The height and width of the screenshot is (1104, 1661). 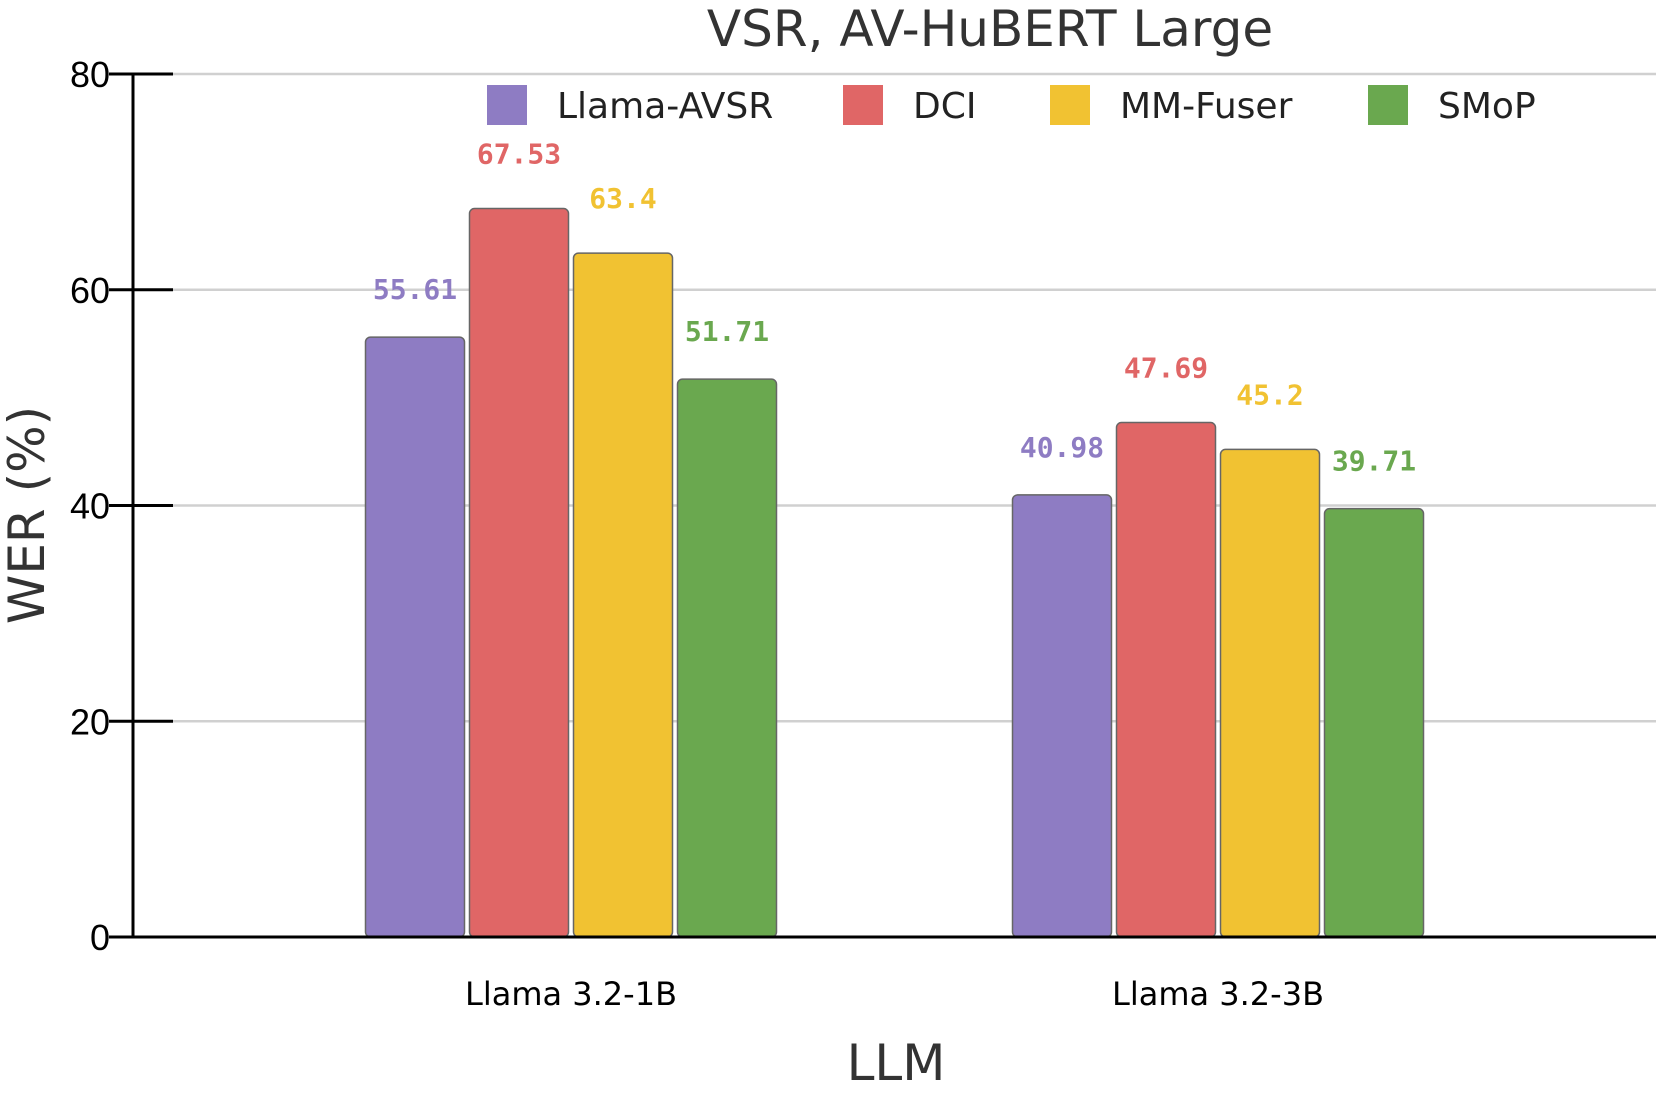 I want to click on y-tick-label: 20, so click(x=90, y=721).